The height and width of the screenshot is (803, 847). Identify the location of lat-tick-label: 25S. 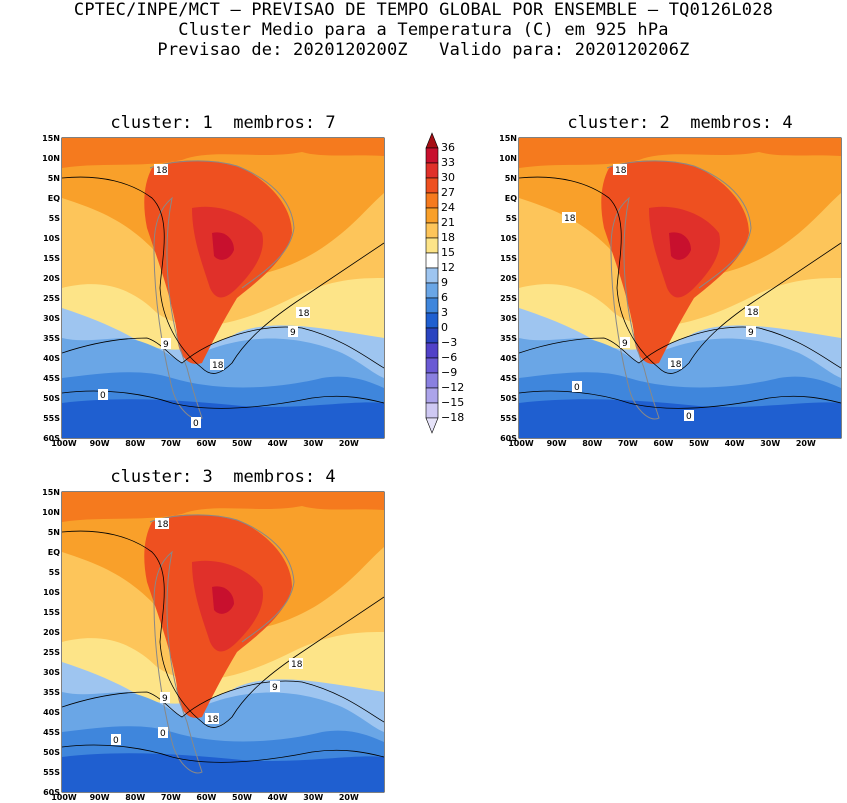
(508, 298).